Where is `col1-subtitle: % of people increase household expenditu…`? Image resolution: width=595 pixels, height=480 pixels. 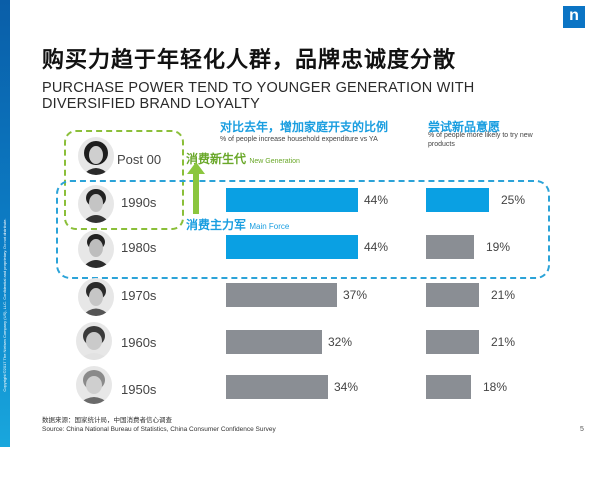 col1-subtitle: % of people increase household expenditu… is located at coordinates (299, 139).